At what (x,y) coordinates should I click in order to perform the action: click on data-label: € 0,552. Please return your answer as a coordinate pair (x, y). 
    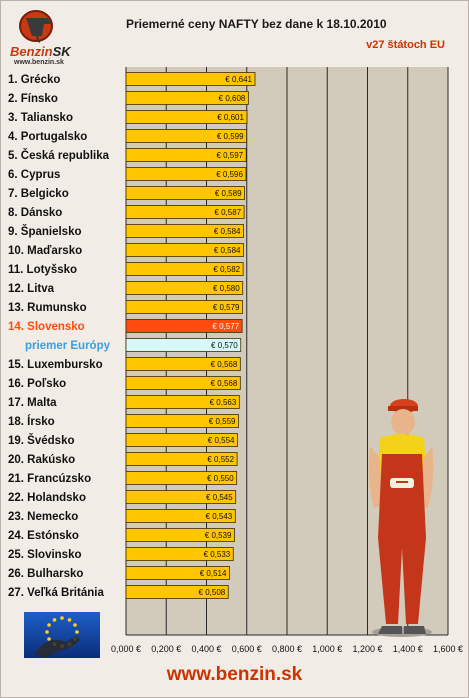
    Looking at the image, I should click on (220, 459).